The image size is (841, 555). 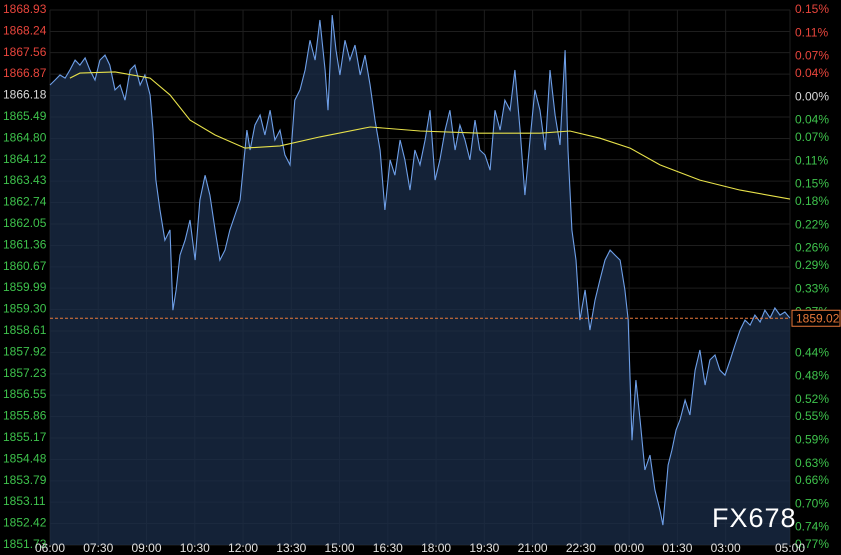 What do you see at coordinates (25, 523) in the screenshot?
I see `y-tick-label: 1852.42` at bounding box center [25, 523].